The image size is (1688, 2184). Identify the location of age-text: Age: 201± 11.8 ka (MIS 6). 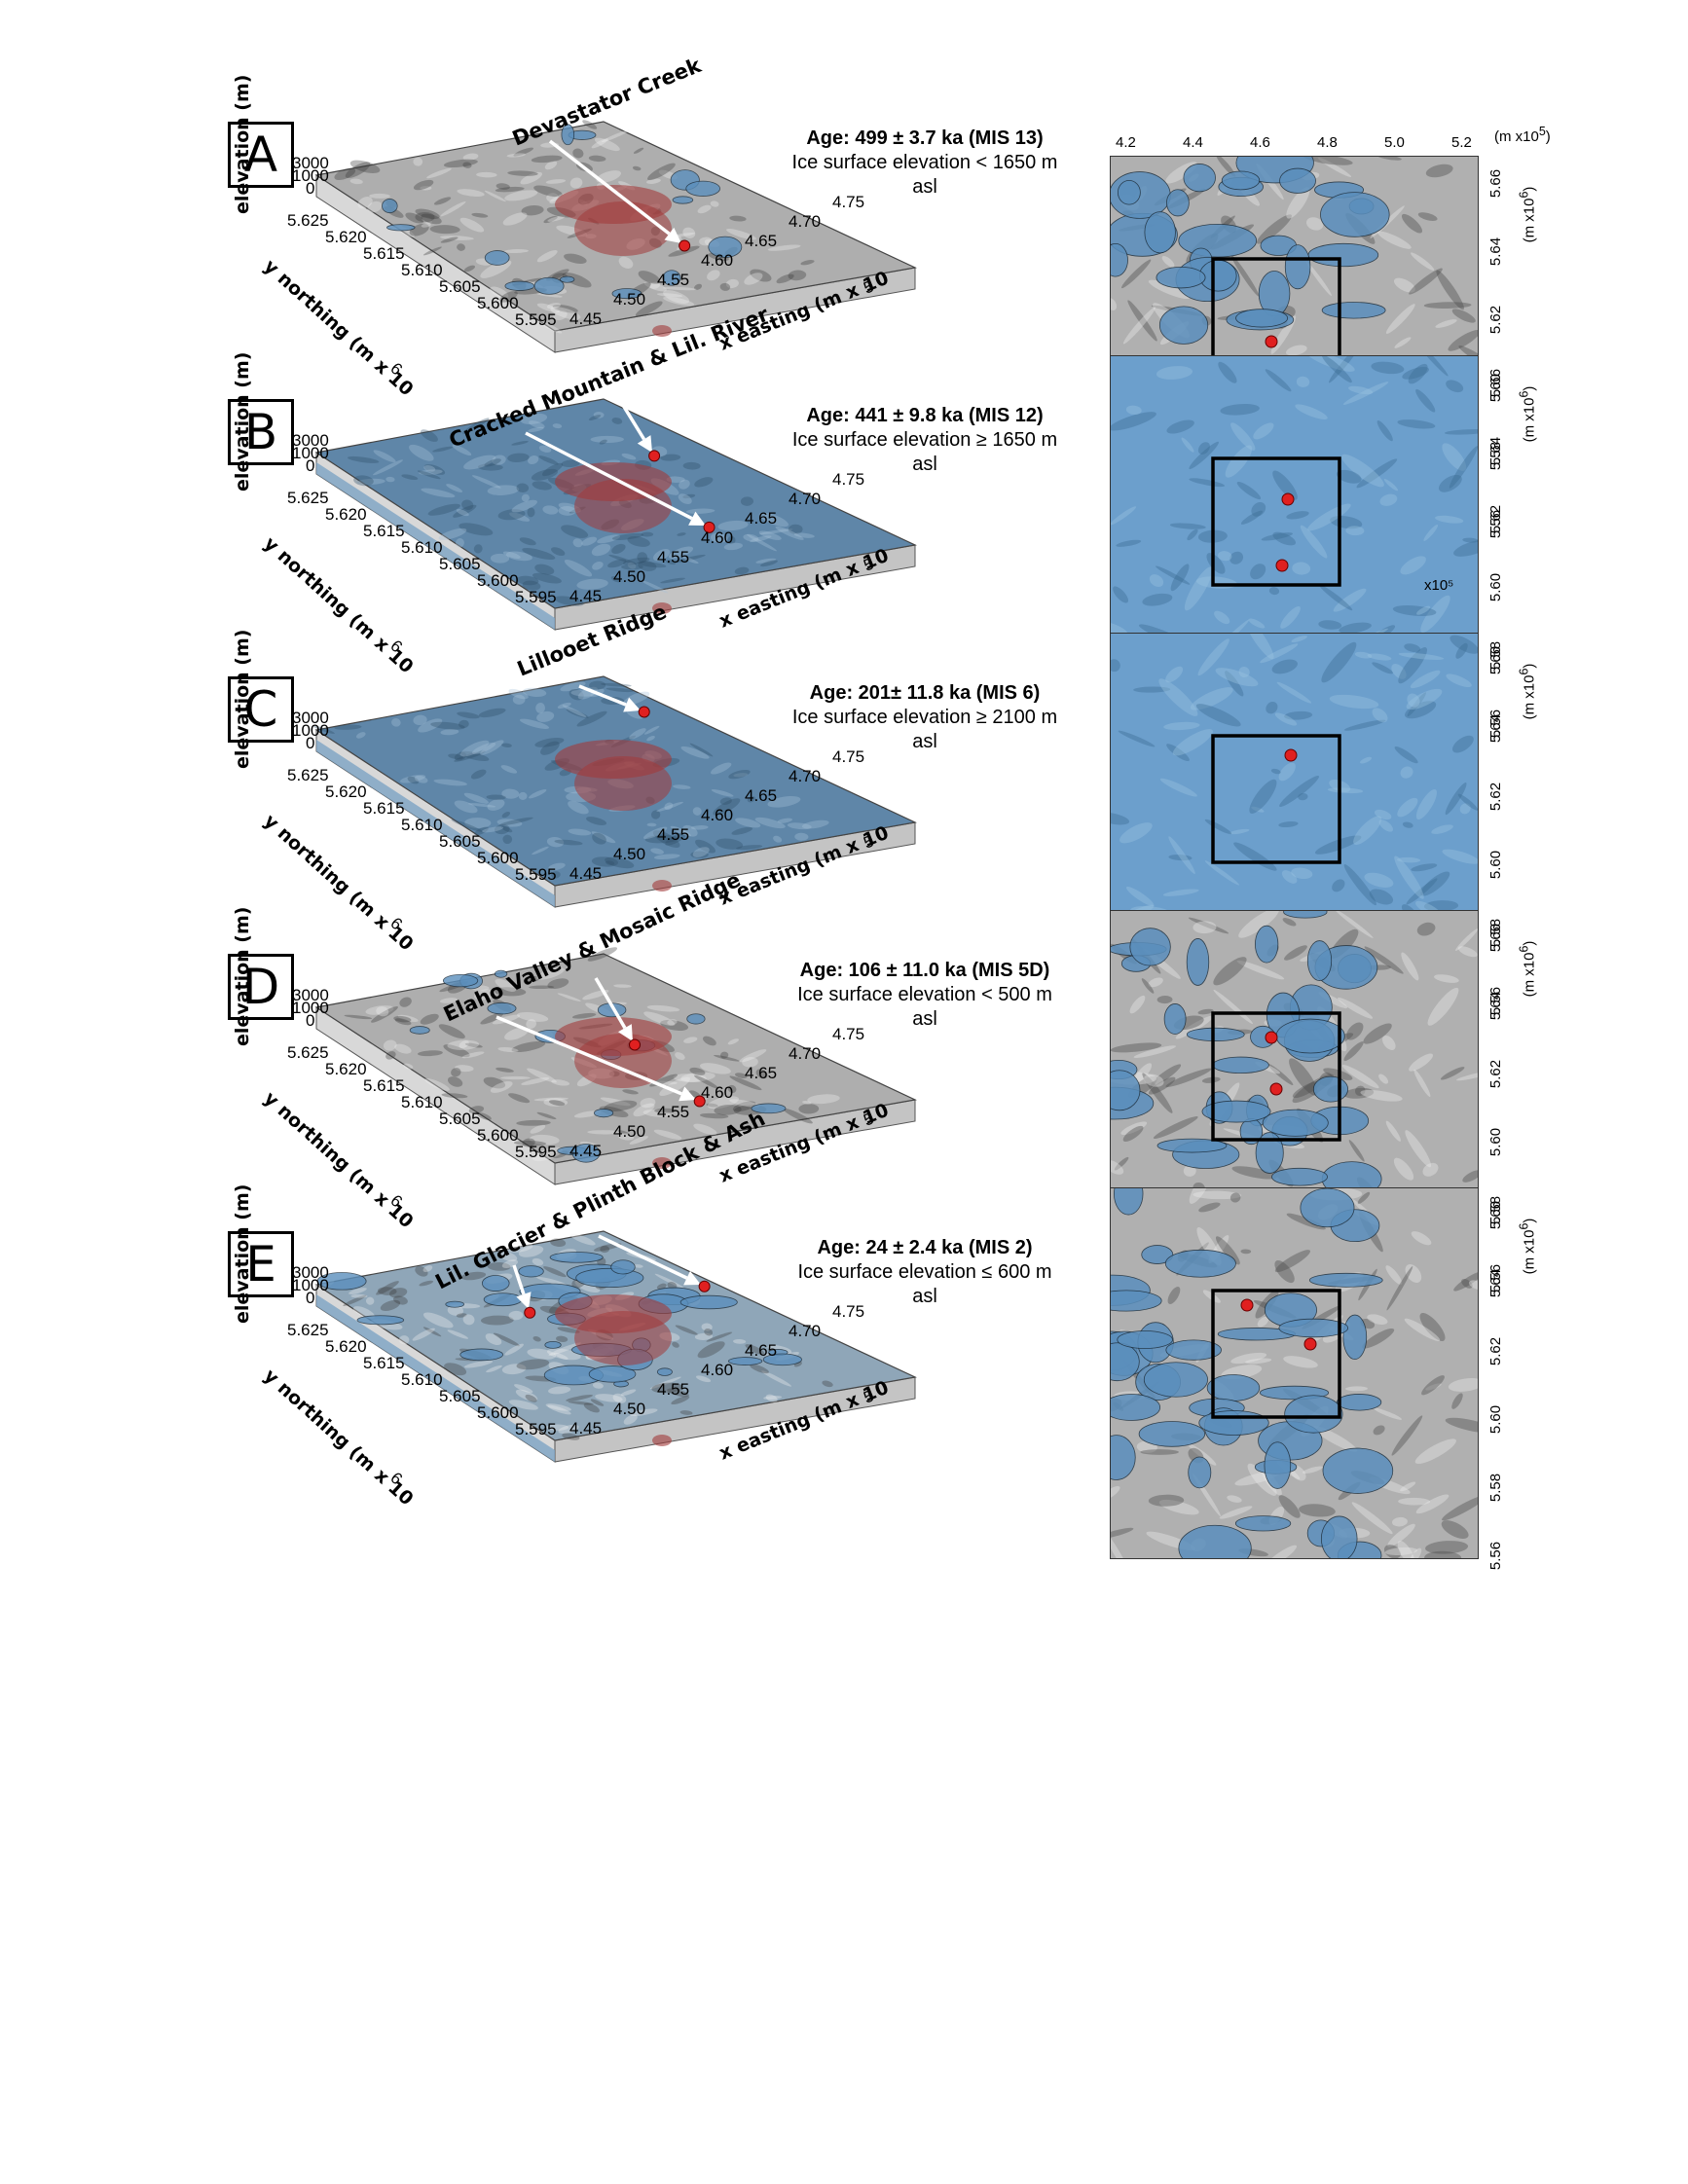
(925, 693).